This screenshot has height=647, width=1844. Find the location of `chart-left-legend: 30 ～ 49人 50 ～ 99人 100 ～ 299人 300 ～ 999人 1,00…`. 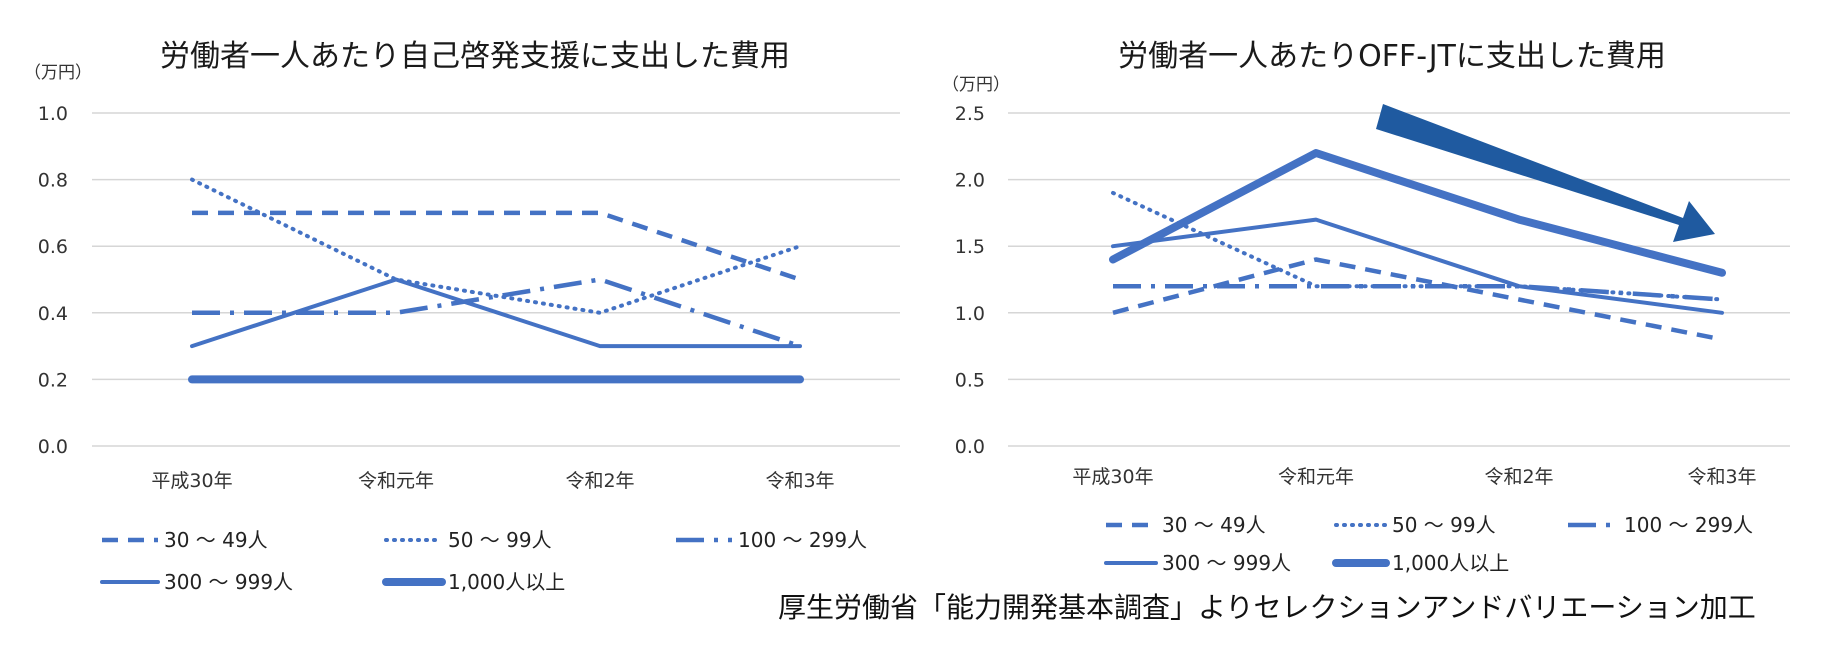

chart-left-legend: 30 ～ 49人 50 ～ 99人 100 ～ 299人 300 ～ 999人 1,00… is located at coordinates (483, 561).